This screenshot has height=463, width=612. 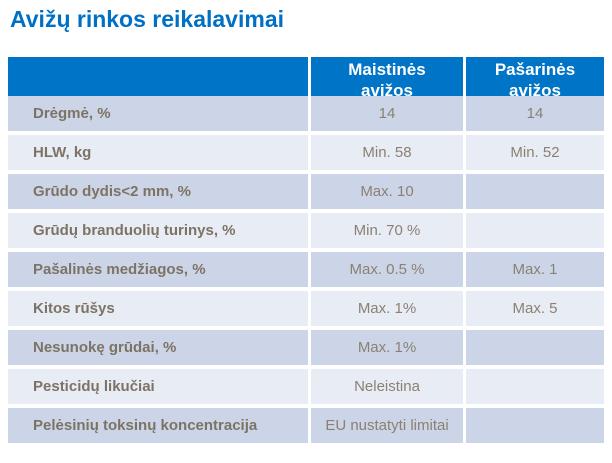 What do you see at coordinates (158, 113) in the screenshot?
I see `row-label: Drėgmė, %` at bounding box center [158, 113].